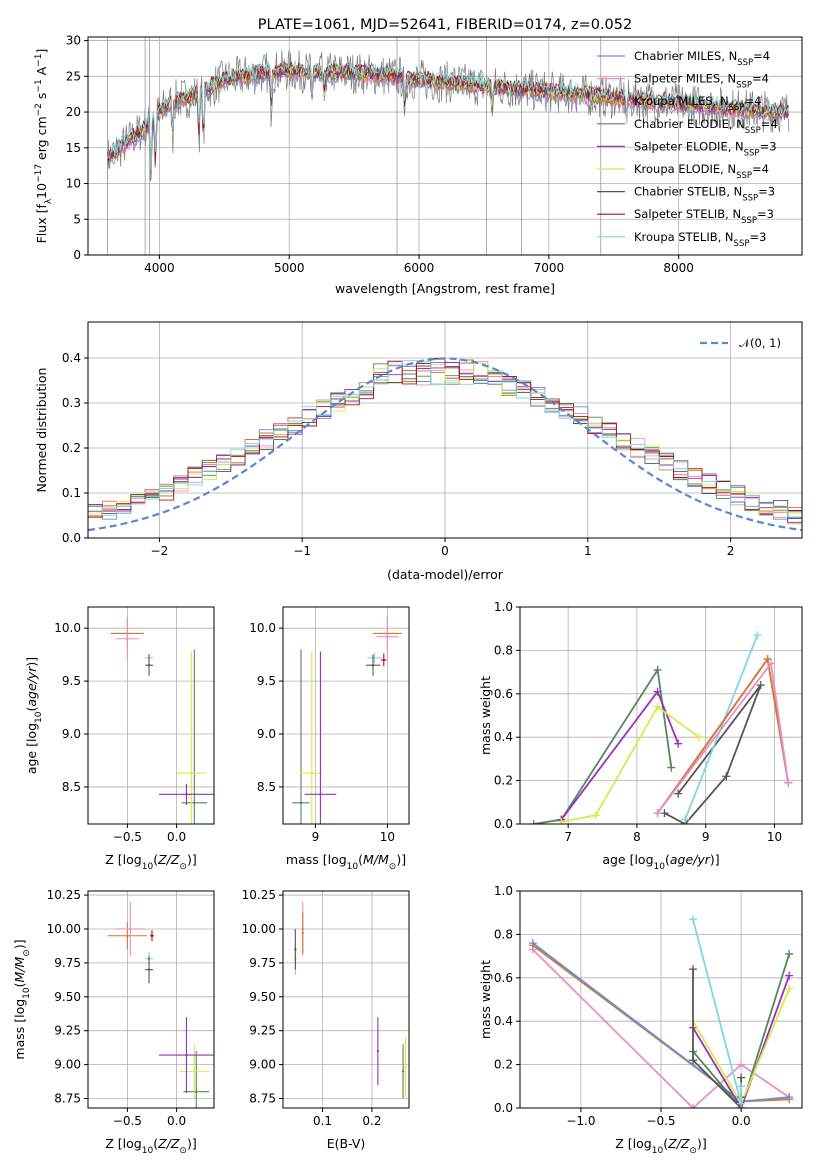 This screenshot has height=1170, width=819. Describe the element at coordinates (77, 255) in the screenshot. I see `y-tick-label: 0` at that location.